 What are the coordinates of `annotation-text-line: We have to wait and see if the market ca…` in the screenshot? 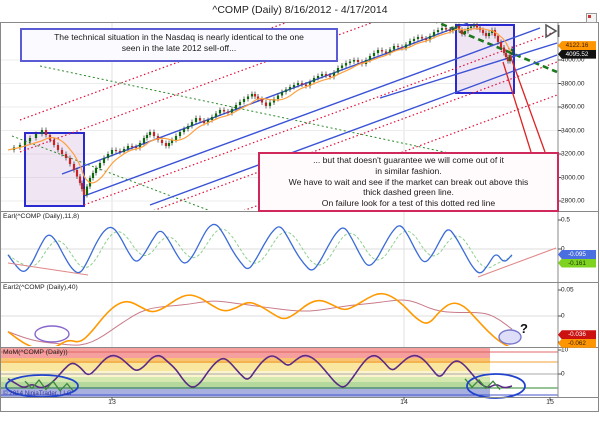 It's located at (408, 181).